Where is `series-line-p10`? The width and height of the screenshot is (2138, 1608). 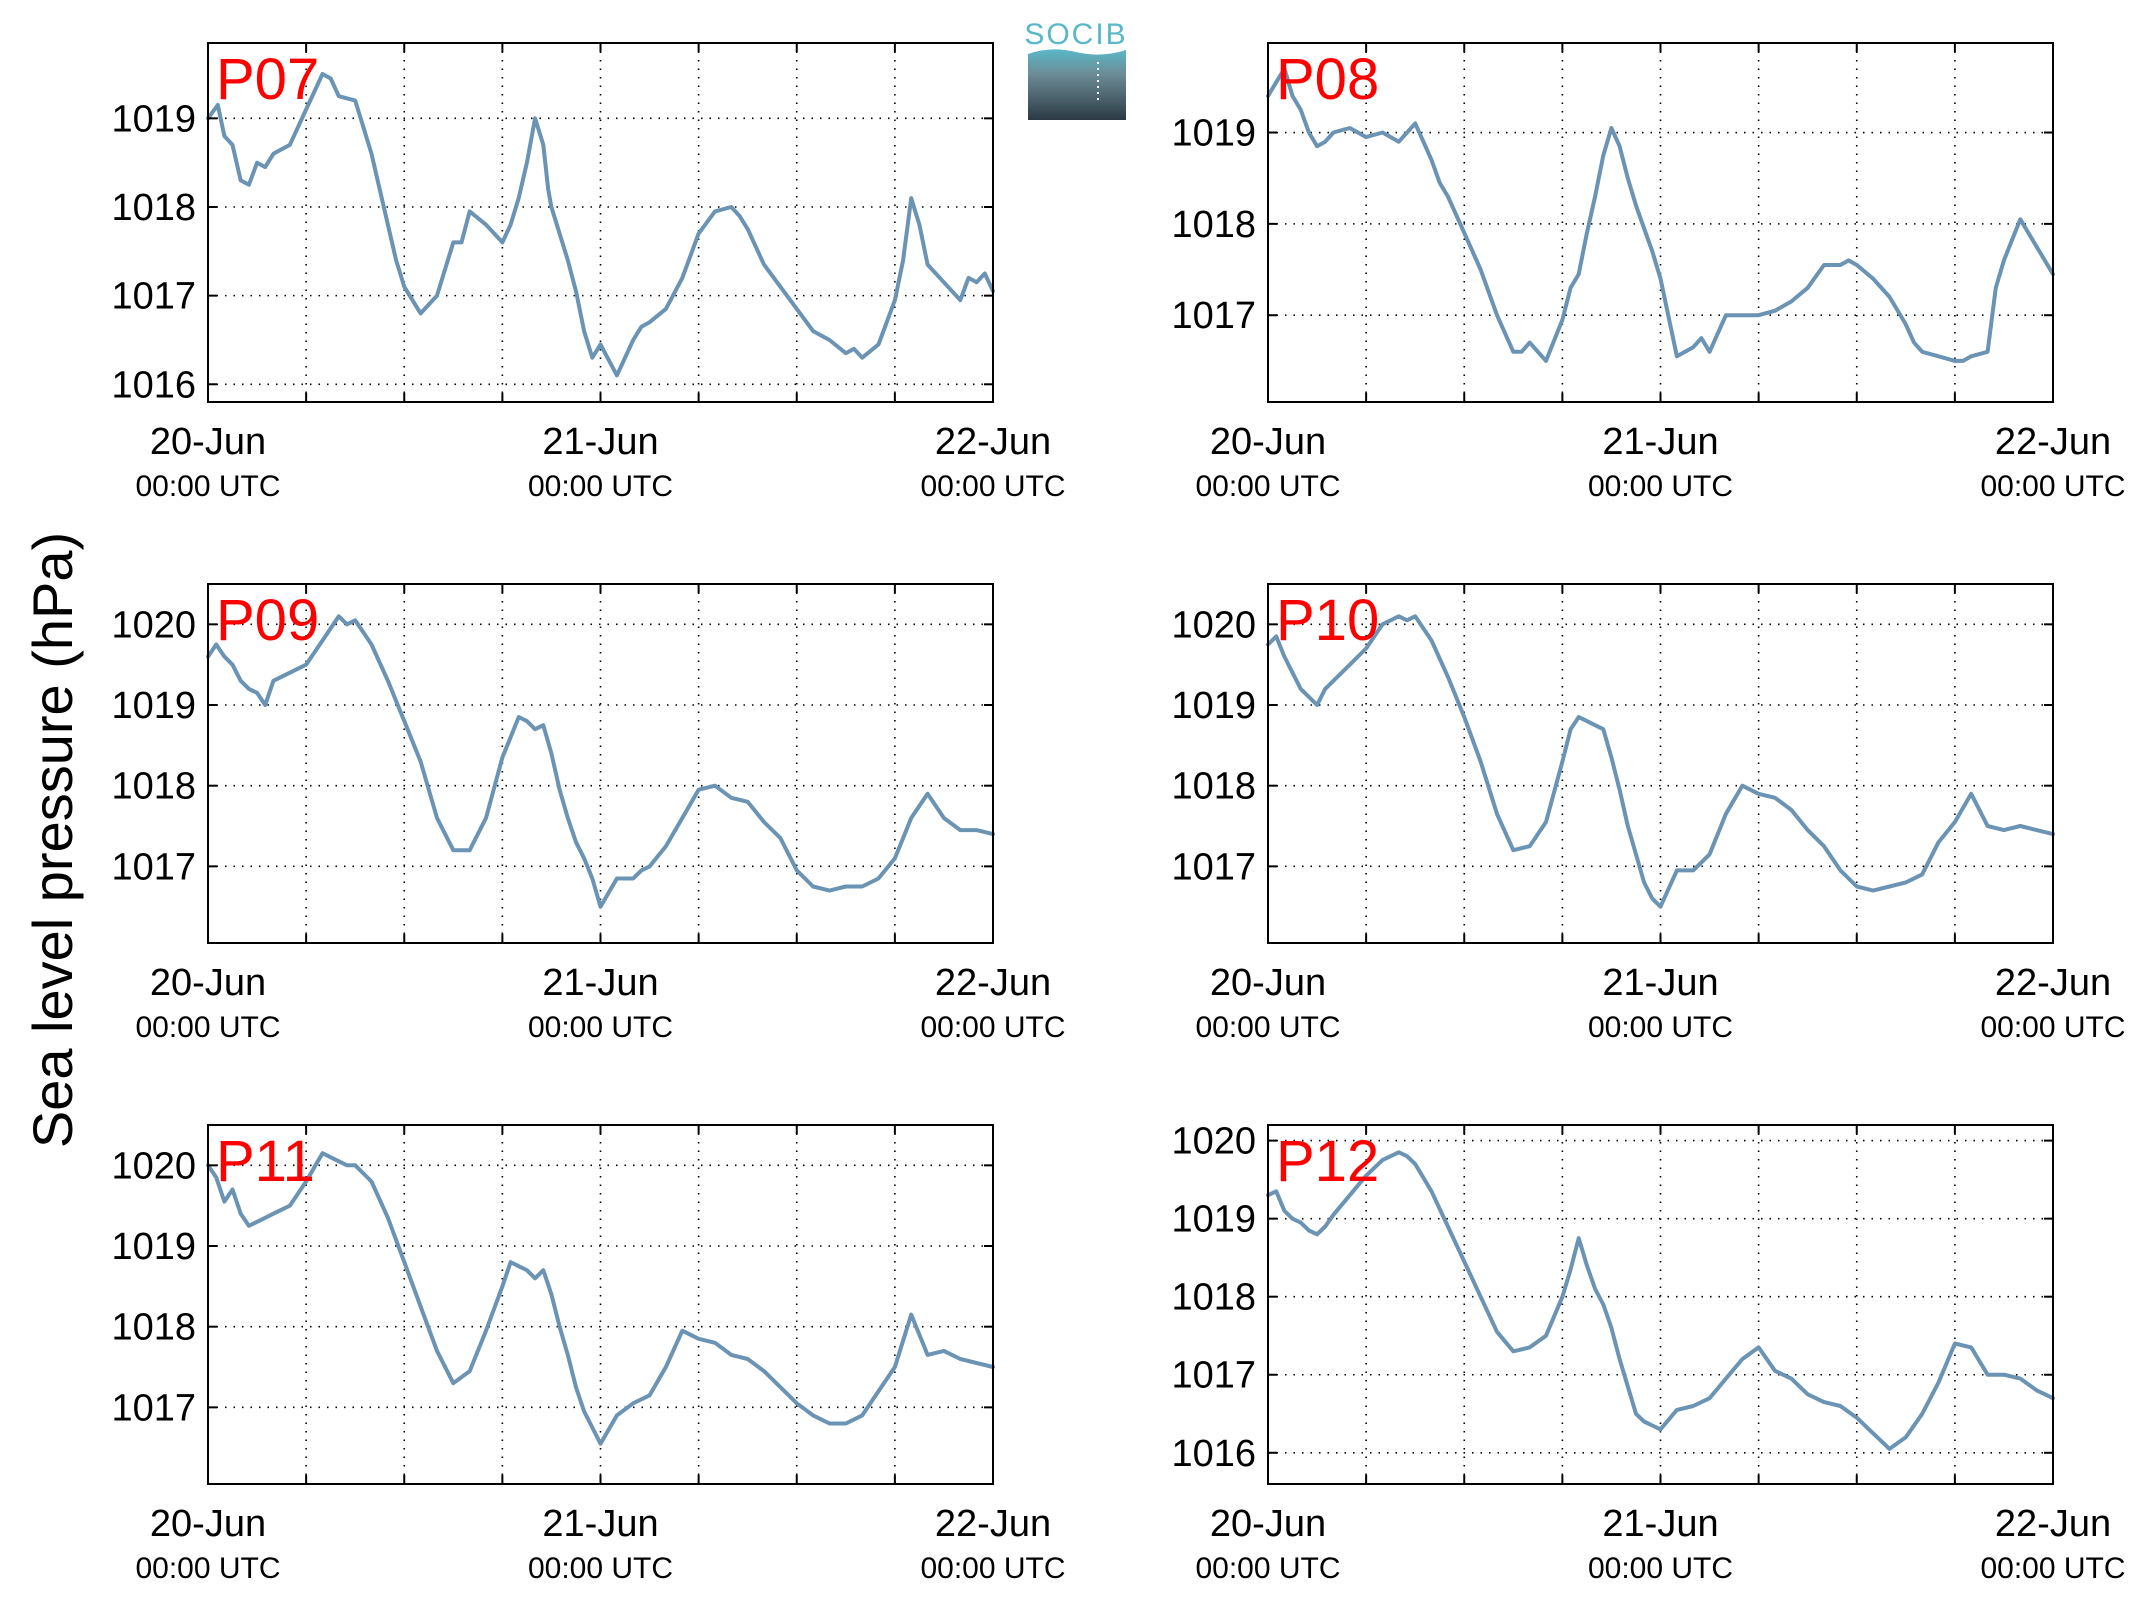
series-line-p10 is located at coordinates (1660, 761).